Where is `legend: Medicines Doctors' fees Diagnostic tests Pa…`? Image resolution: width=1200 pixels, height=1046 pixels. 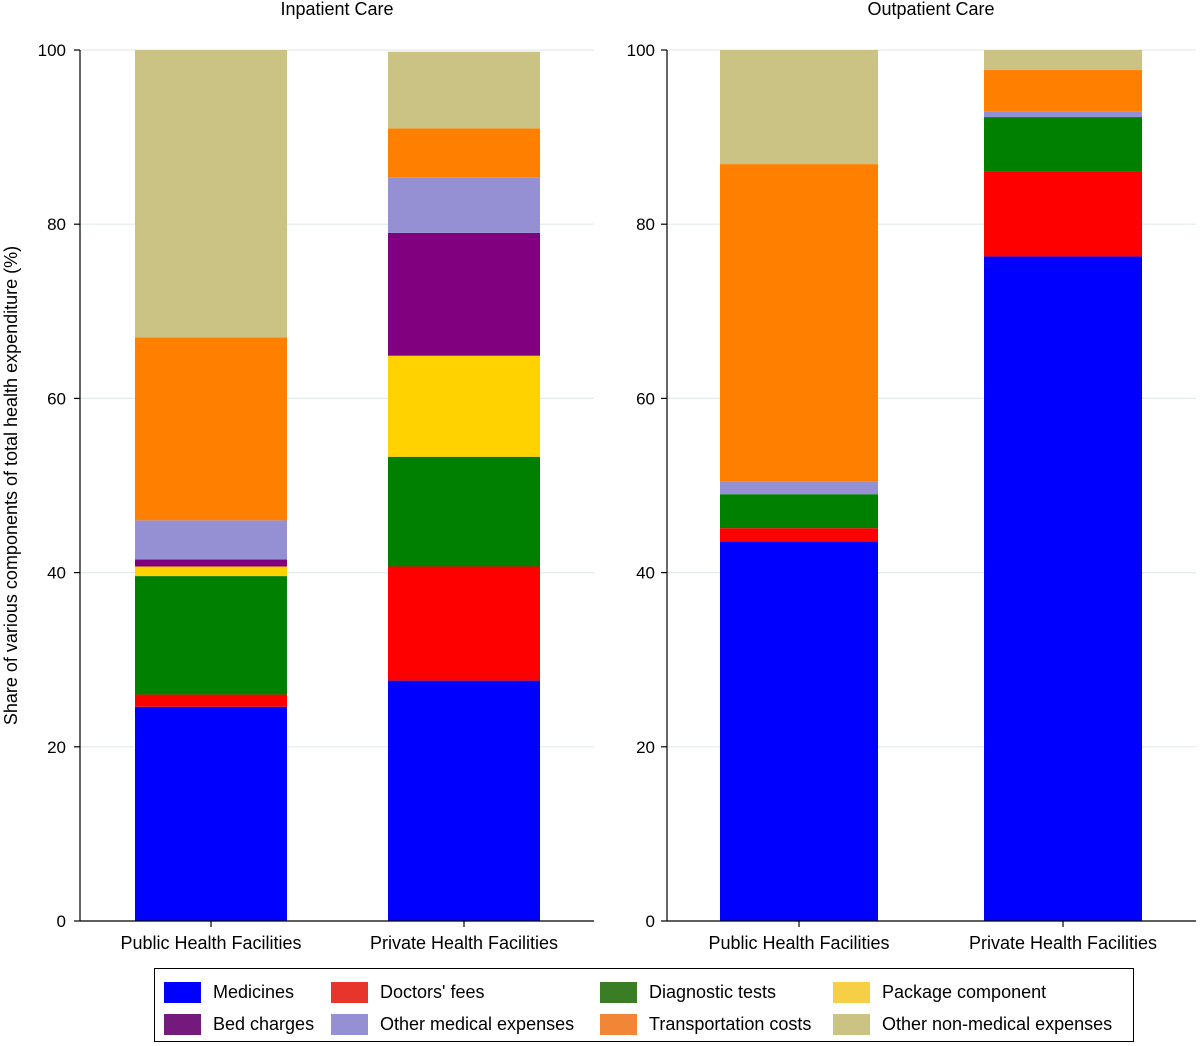
legend: Medicines Doctors' fees Diagnostic tests Pa… is located at coordinates (644, 1005).